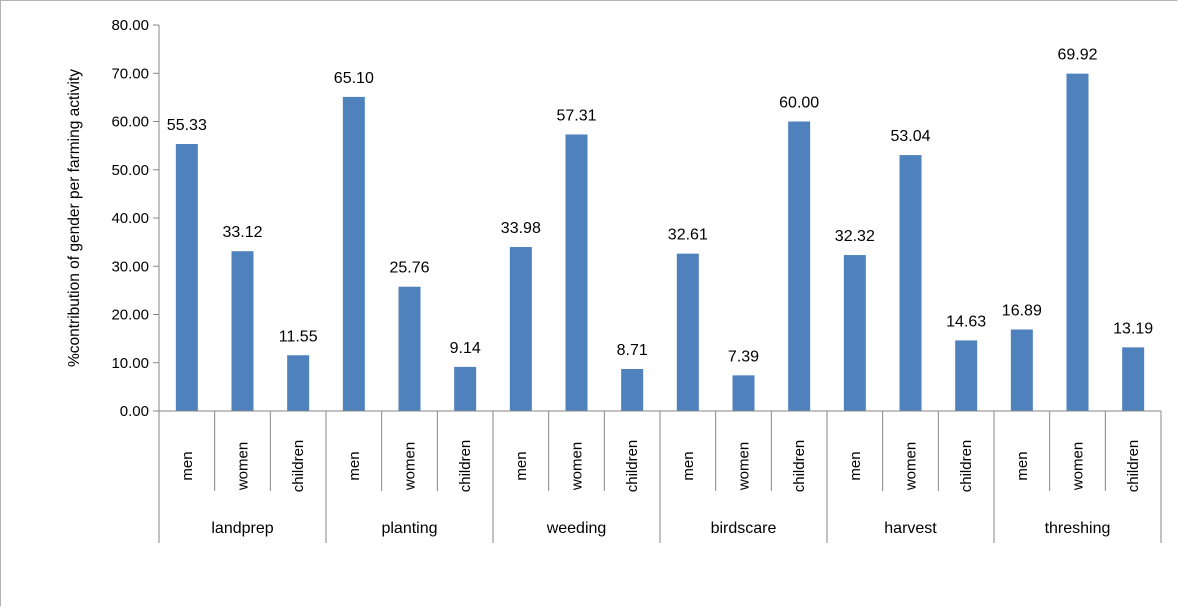 The image size is (1178, 611). I want to click on data-label: 55.33, so click(187, 125).